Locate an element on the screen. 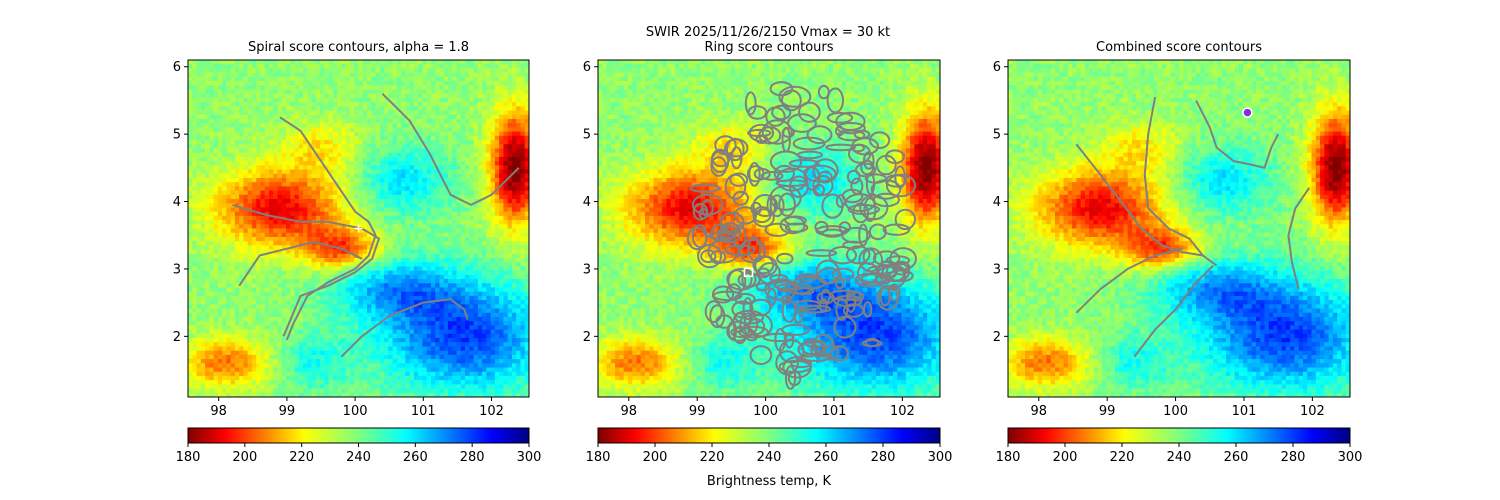  center-marker is located at coordinates (748, 272).